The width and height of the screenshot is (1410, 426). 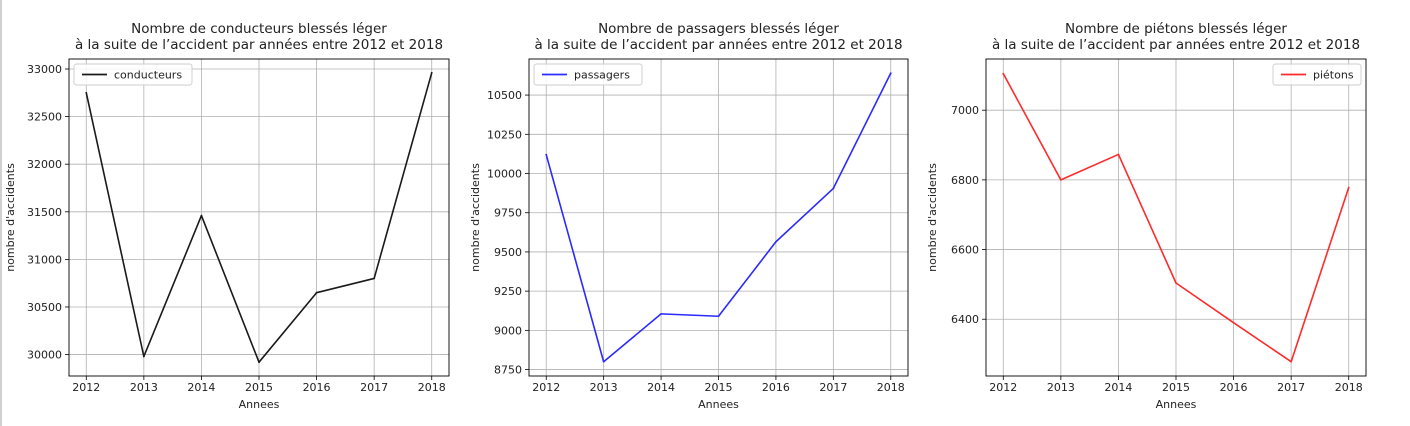 What do you see at coordinates (508, 213) in the screenshot?
I see `y-tick-label: 9750` at bounding box center [508, 213].